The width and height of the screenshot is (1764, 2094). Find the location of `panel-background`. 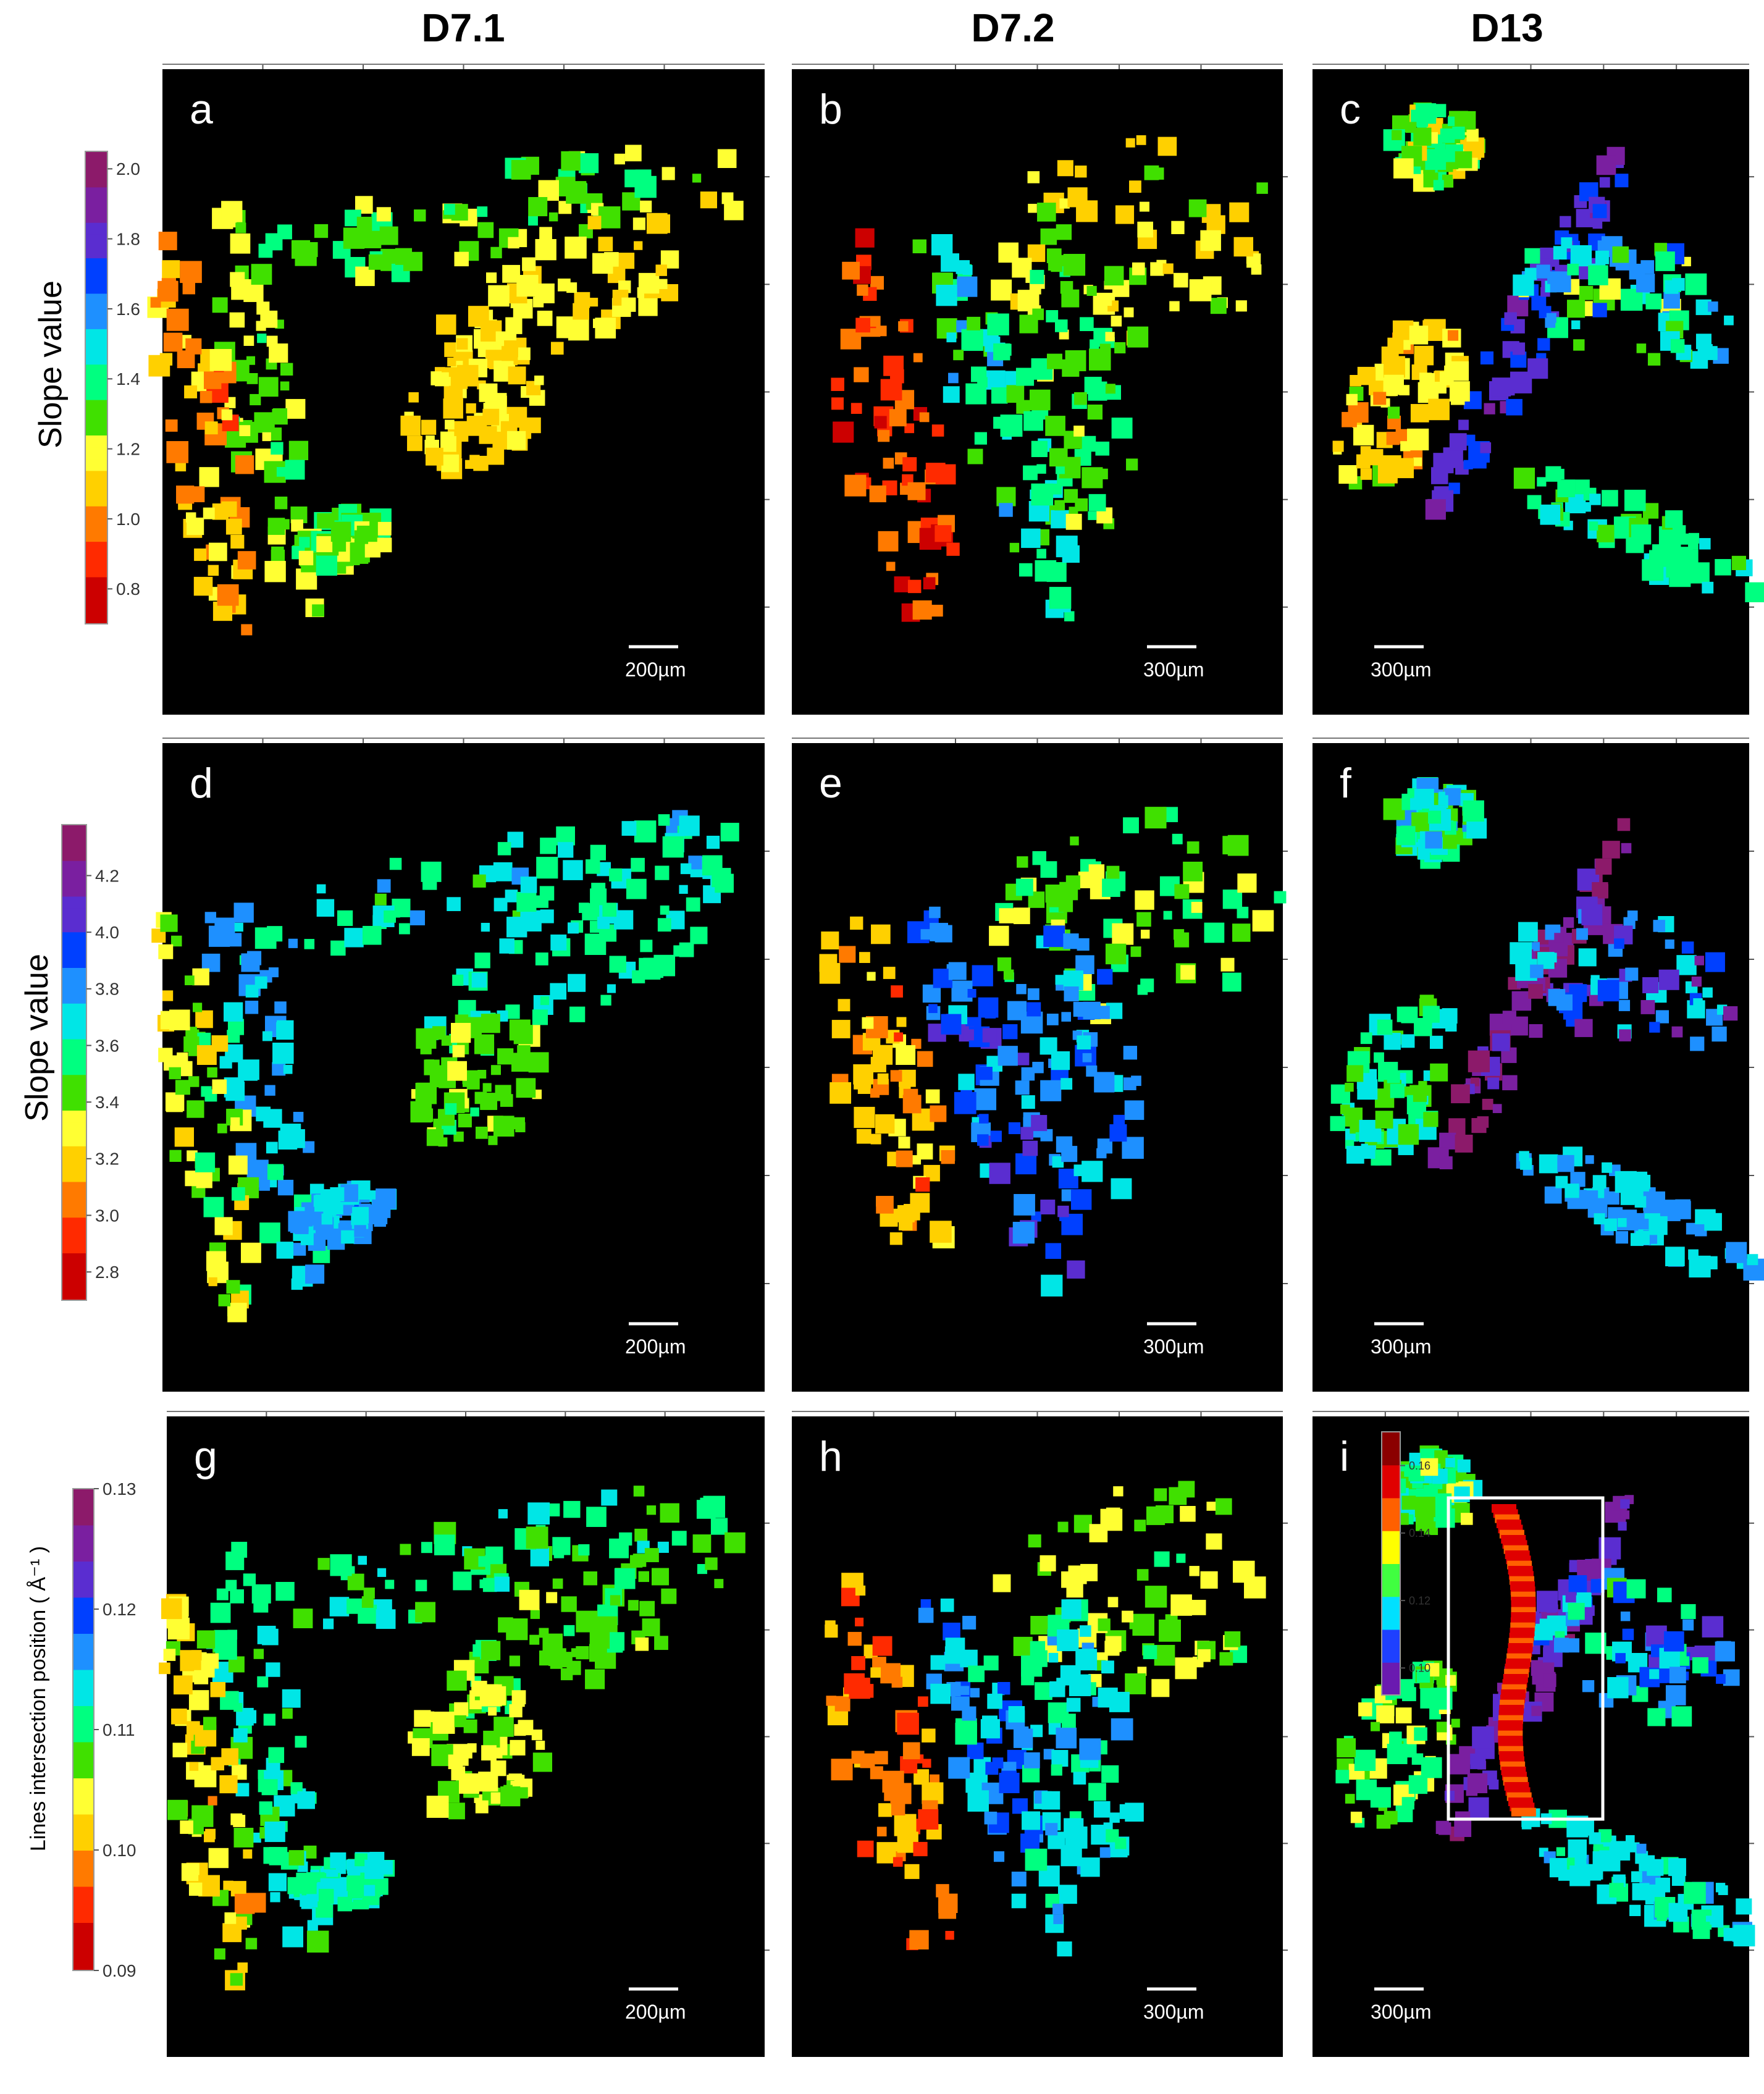

panel-background is located at coordinates (1531, 1068).